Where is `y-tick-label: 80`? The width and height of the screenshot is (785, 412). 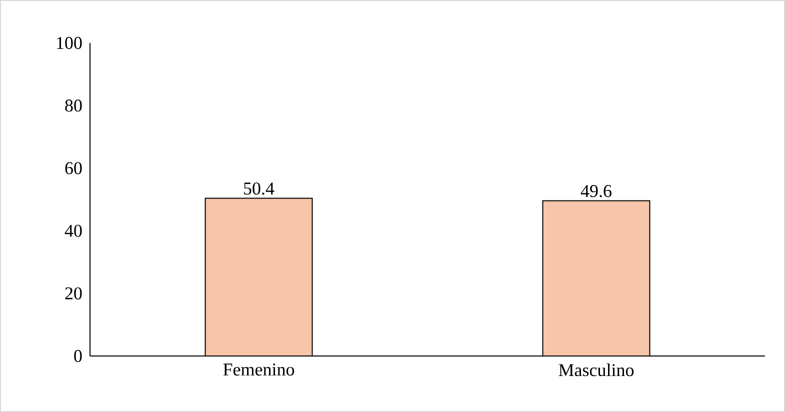 y-tick-label: 80 is located at coordinates (73, 106).